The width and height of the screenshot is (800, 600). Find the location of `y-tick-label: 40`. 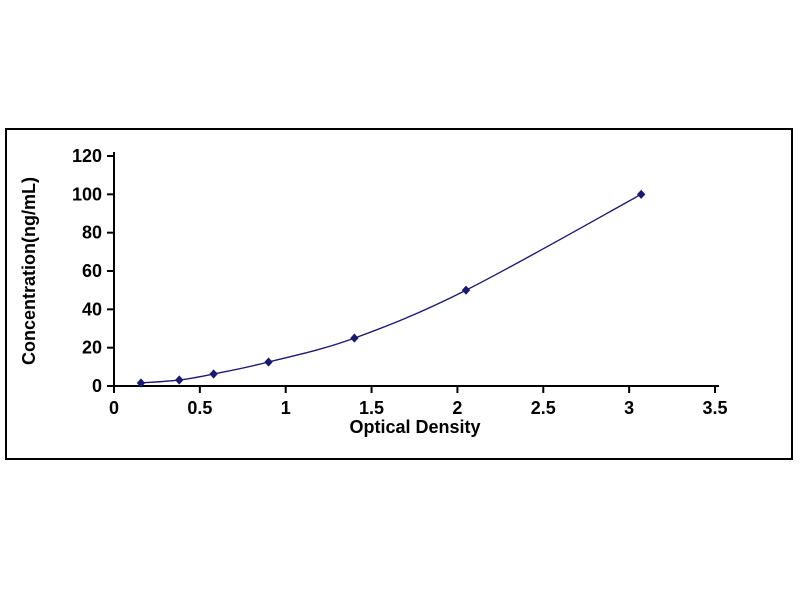

y-tick-label: 40 is located at coordinates (92, 309).